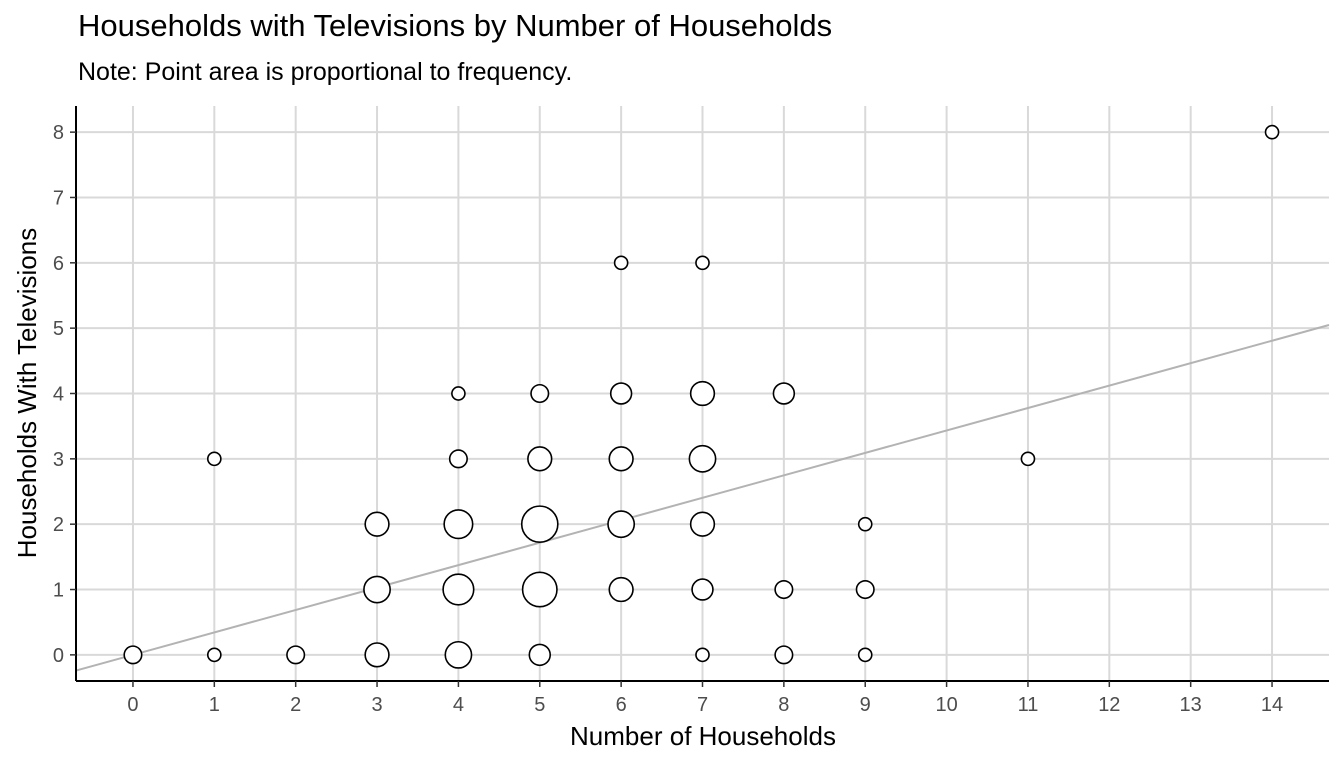 Image resolution: width=1344 pixels, height=768 pixels. What do you see at coordinates (27, 393) in the screenshot?
I see `y-axis-title: Households With Televisions` at bounding box center [27, 393].